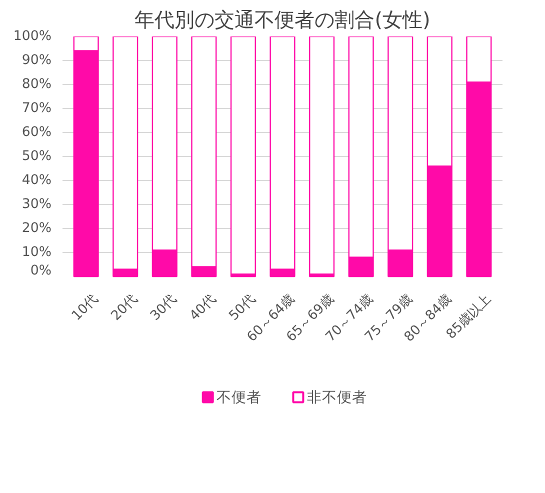 Image resolution: width=545 pixels, height=493 pixels. What do you see at coordinates (37, 228) in the screenshot?
I see `y-tick-label: 20%` at bounding box center [37, 228].